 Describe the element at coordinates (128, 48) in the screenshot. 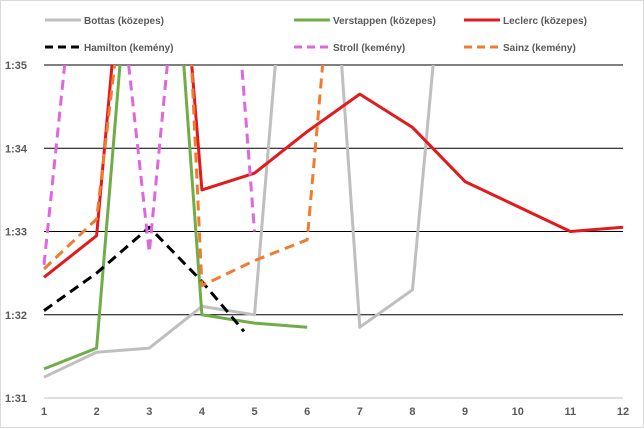

I see `legend-label: Hamilton (kemény)` at that location.